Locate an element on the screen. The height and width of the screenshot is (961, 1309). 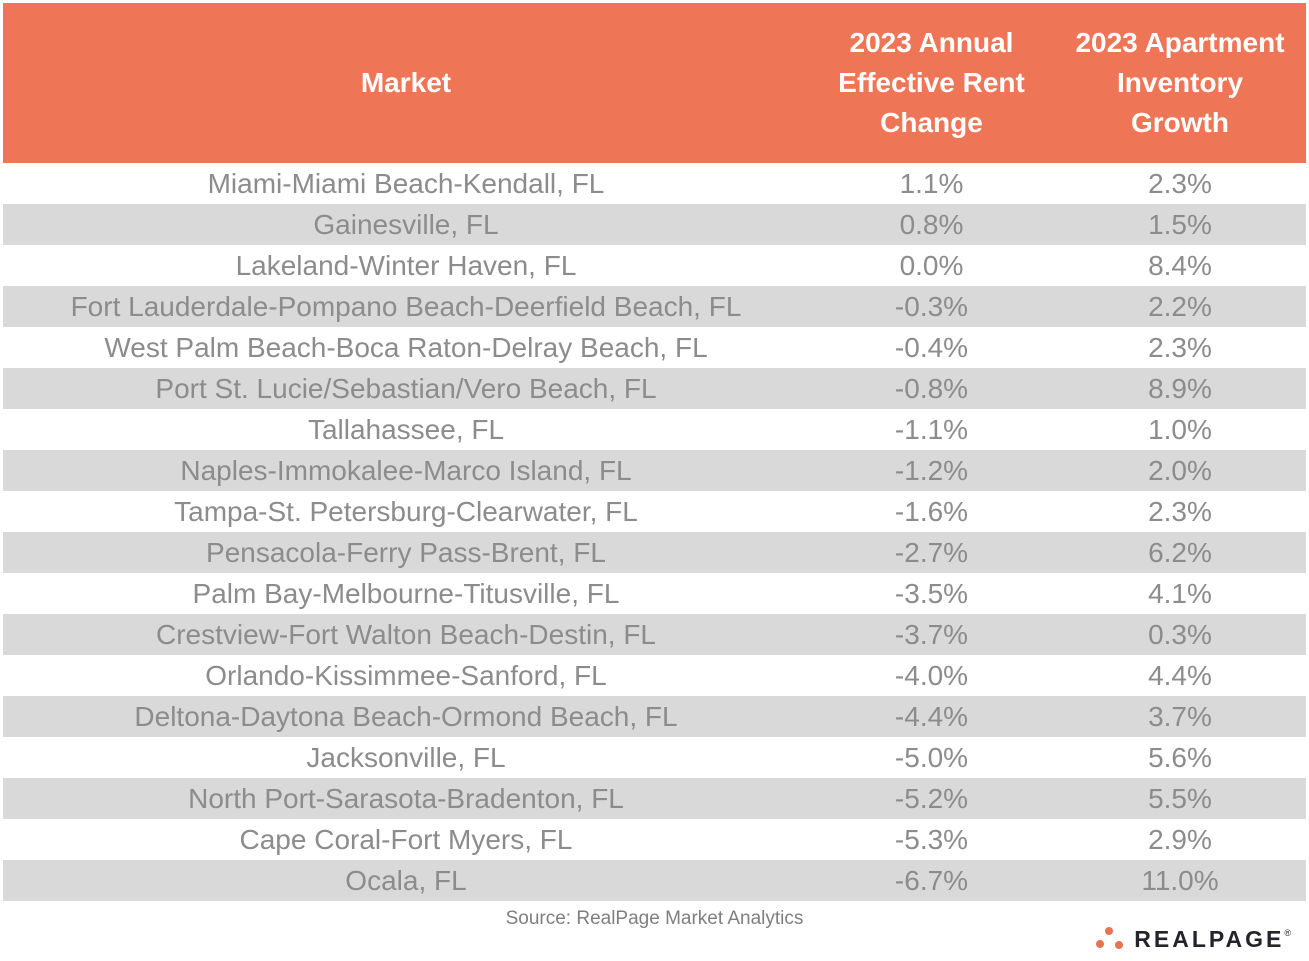
inventory-growth-cell: 2.0% is located at coordinates (1180, 470).